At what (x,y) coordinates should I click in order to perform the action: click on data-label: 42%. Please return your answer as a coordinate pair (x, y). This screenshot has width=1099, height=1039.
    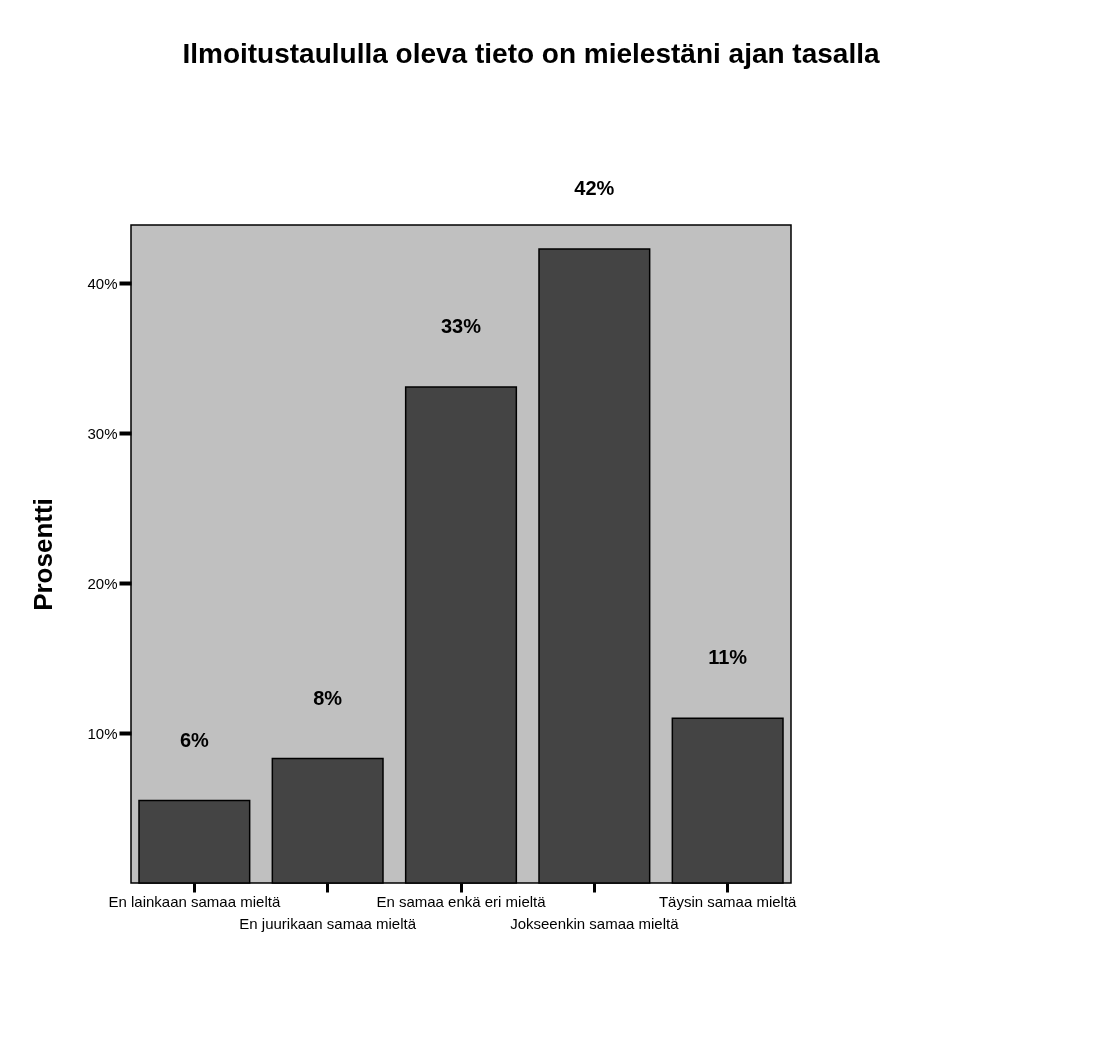
    Looking at the image, I should click on (594, 187).